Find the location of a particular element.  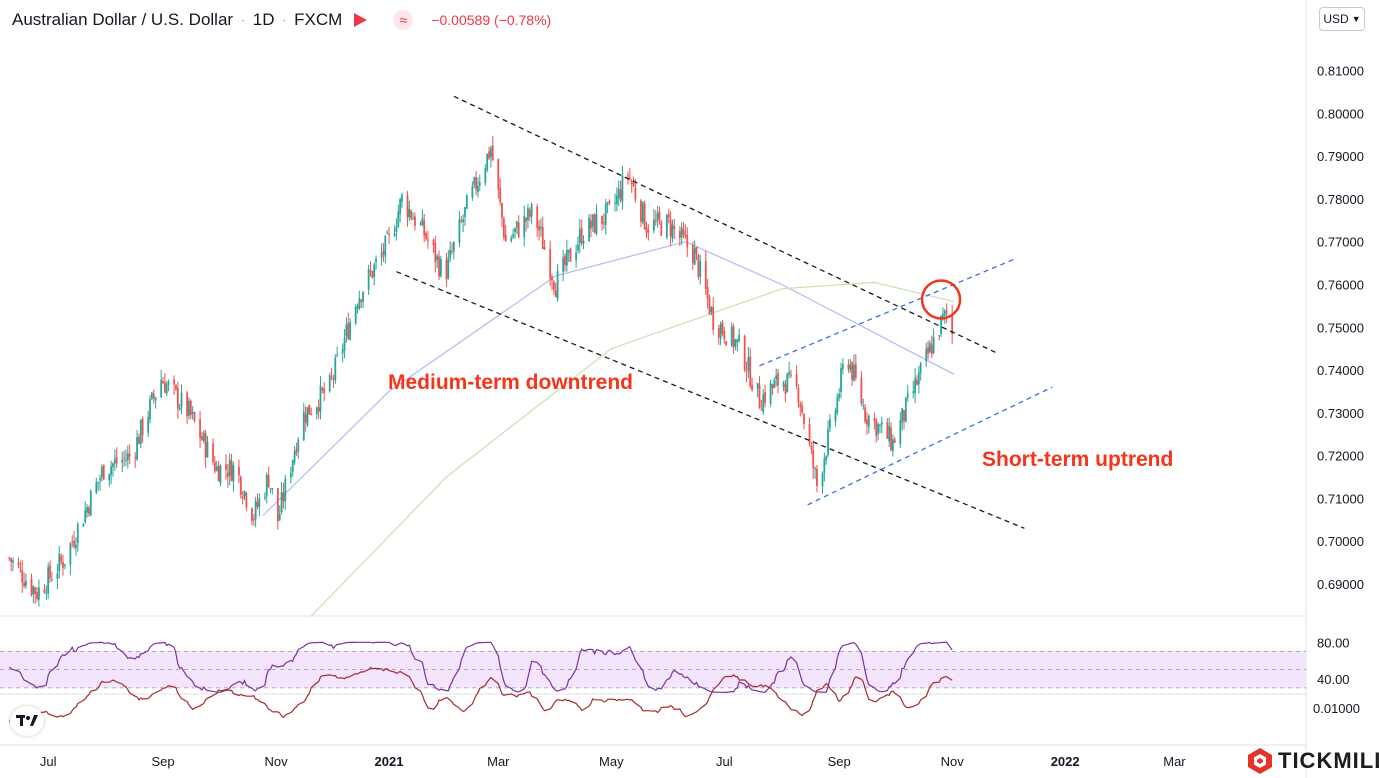

price-tick-label: 0.81000 is located at coordinates (1340, 71).